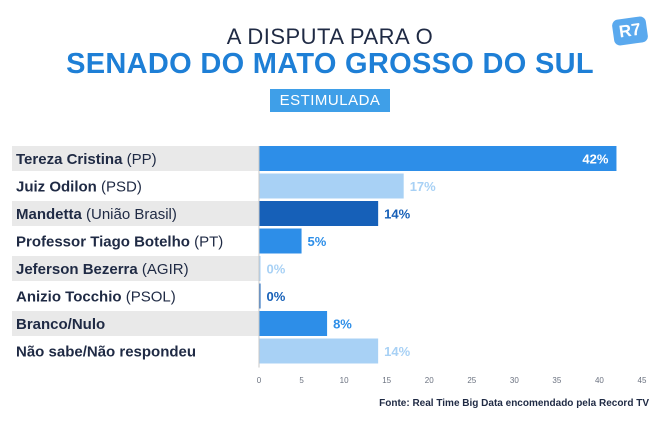  What do you see at coordinates (69, 297) in the screenshot?
I see `category-name: Anizio Tocchio` at bounding box center [69, 297].